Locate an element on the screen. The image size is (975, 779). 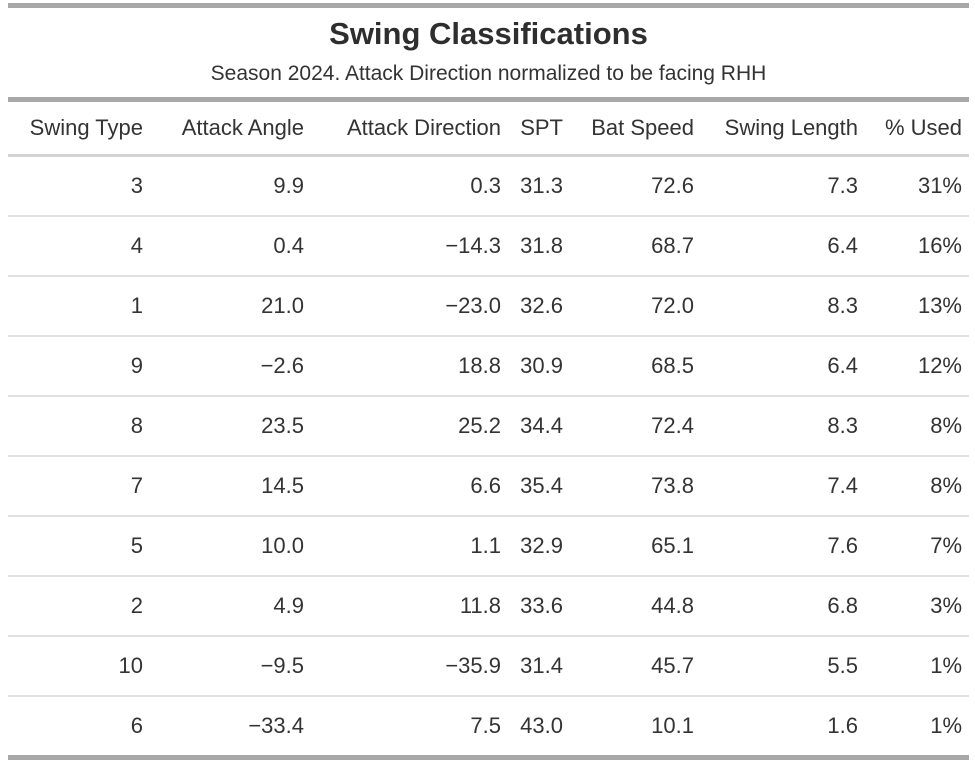
cell-bat-speed: 72.4 is located at coordinates (635, 426).